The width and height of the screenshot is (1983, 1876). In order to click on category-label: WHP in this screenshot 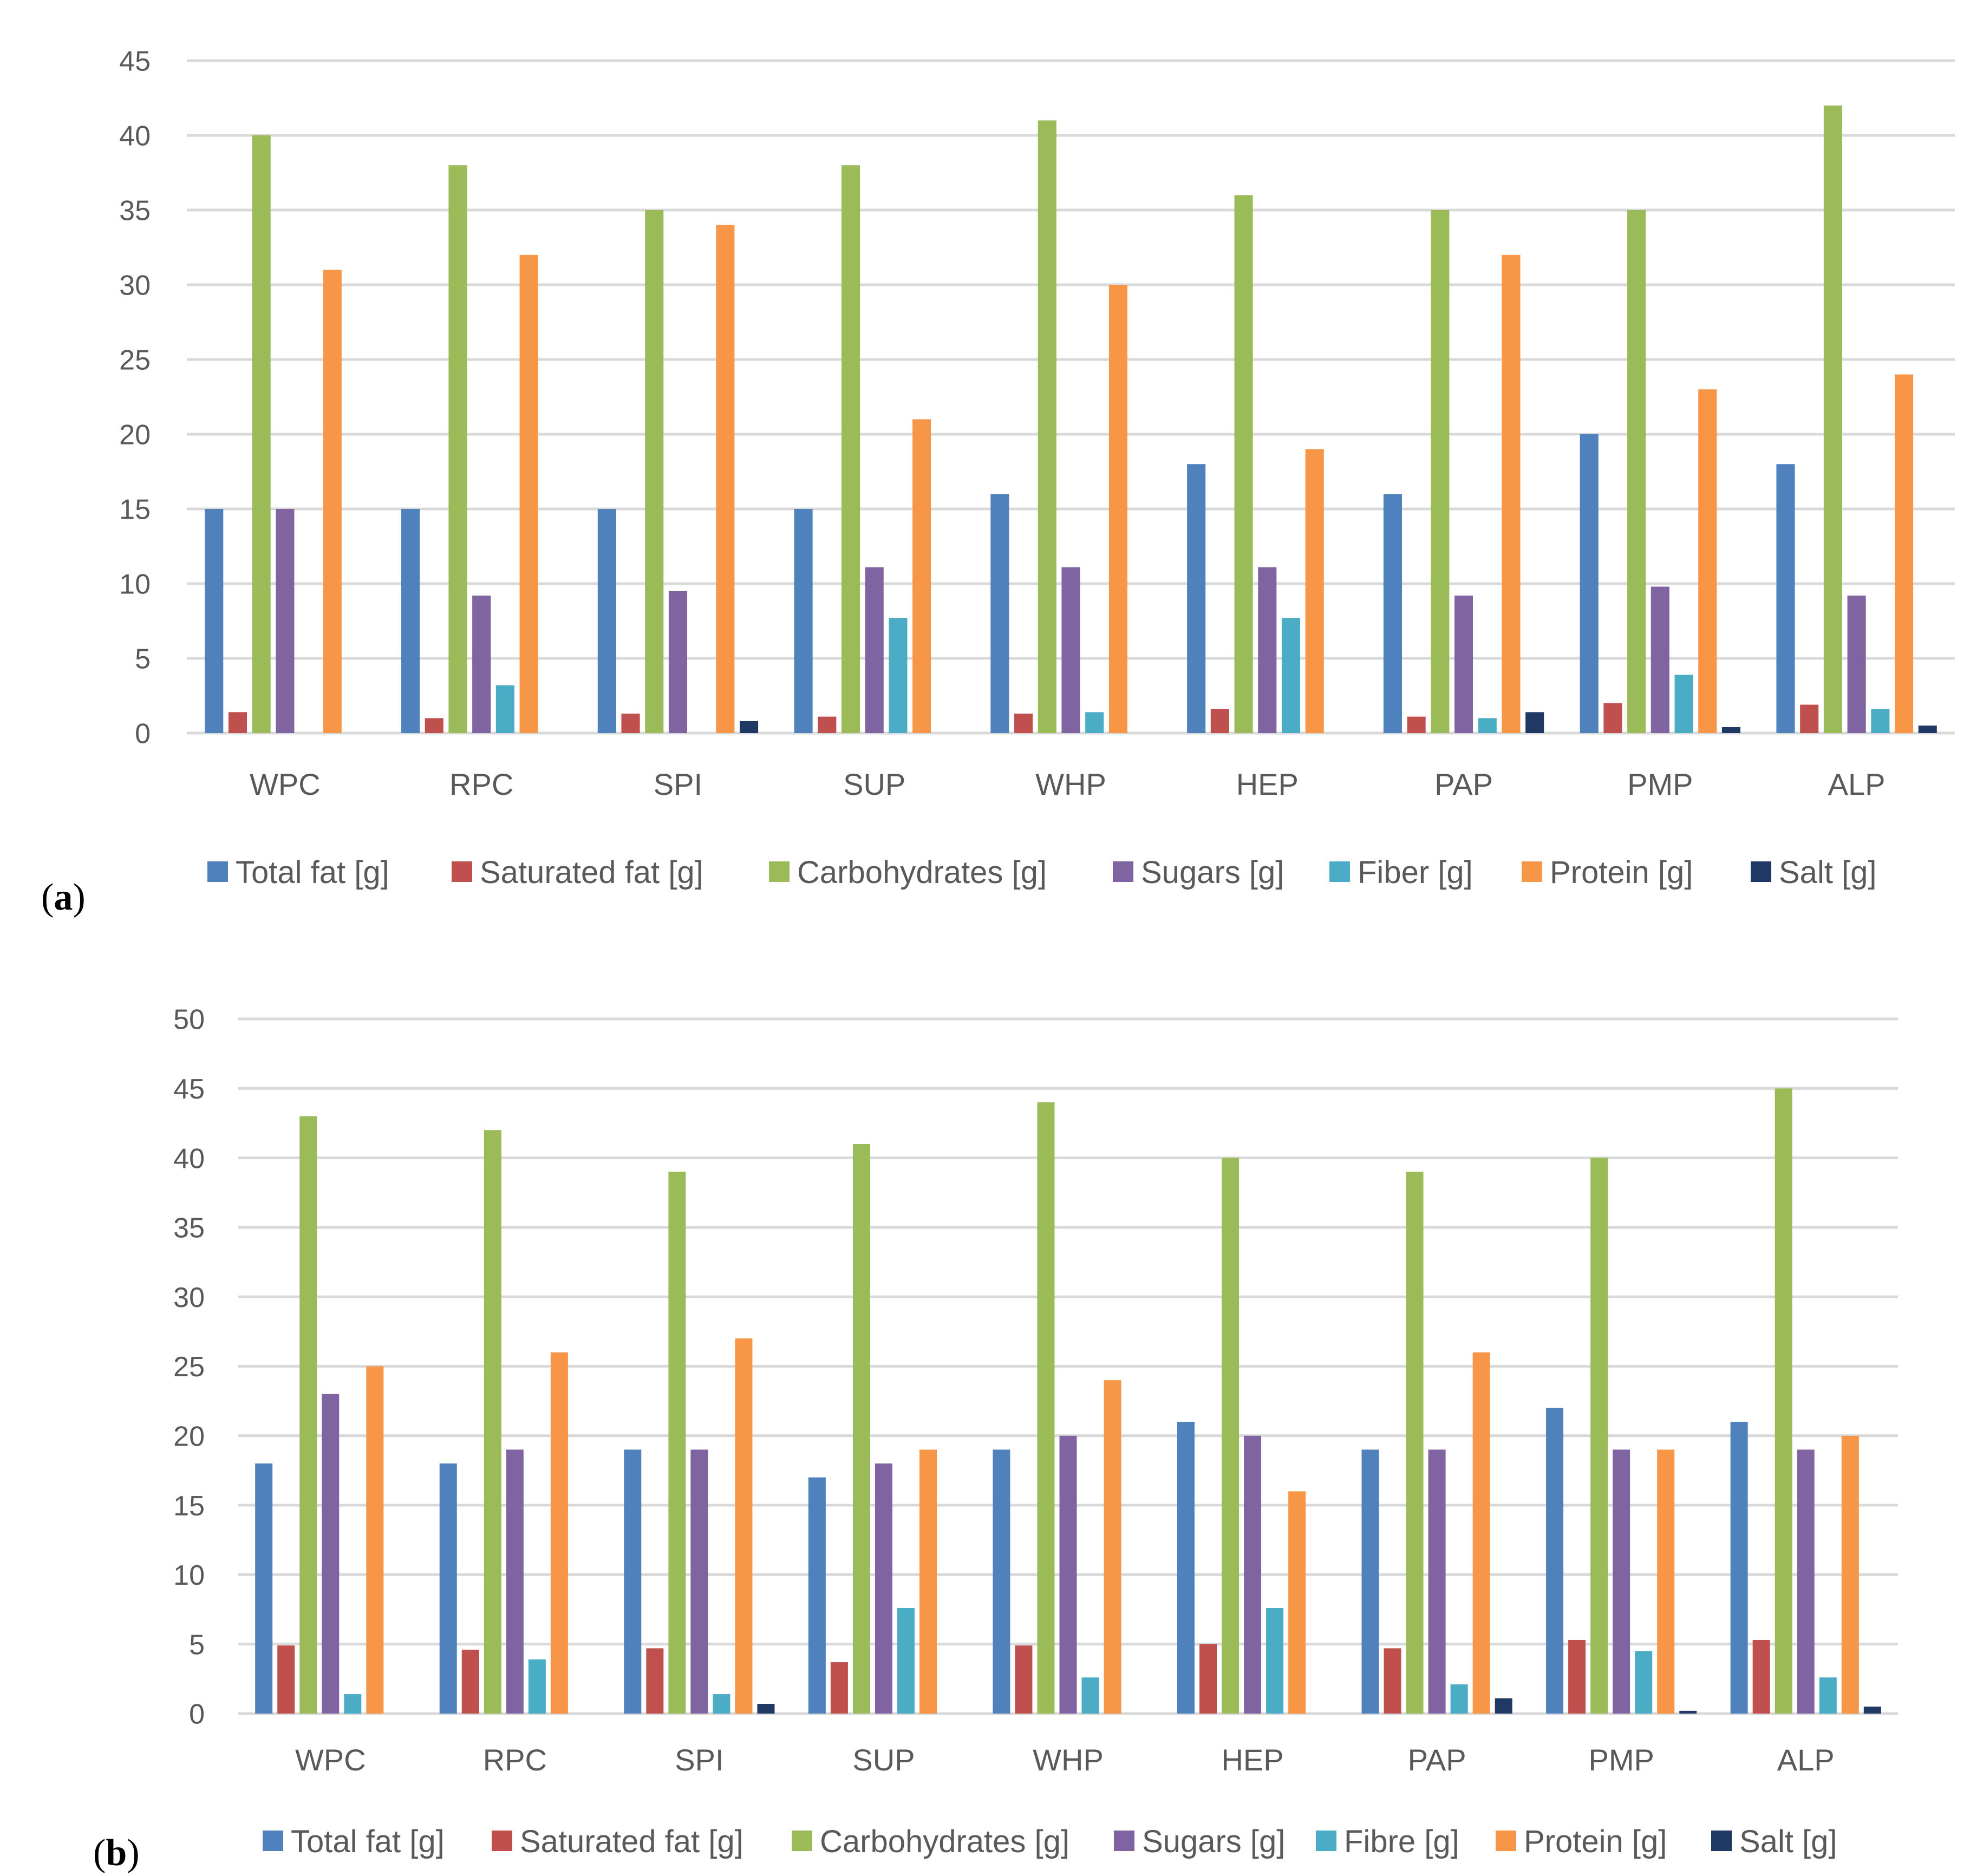, I will do `click(1071, 784)`.